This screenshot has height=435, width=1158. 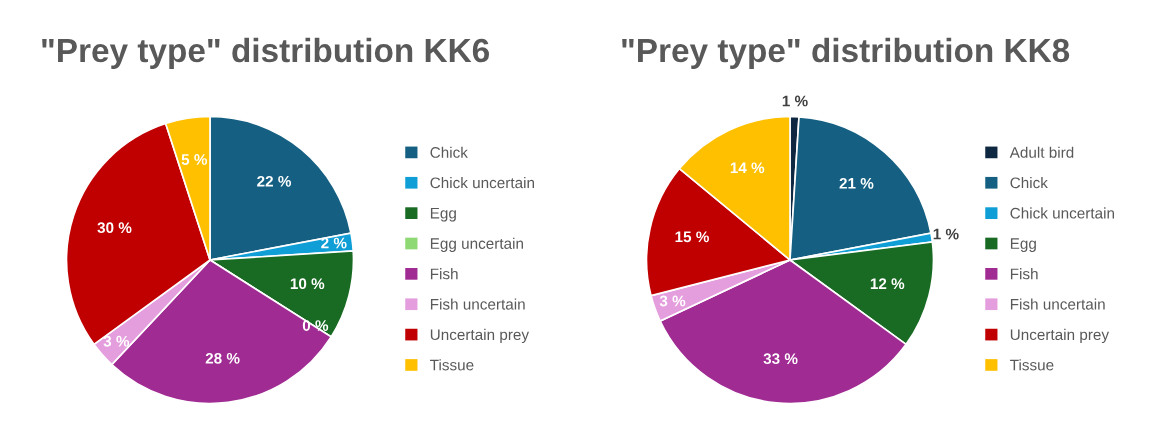 What do you see at coordinates (114, 228) in the screenshot?
I see `data-label: 30 %` at bounding box center [114, 228].